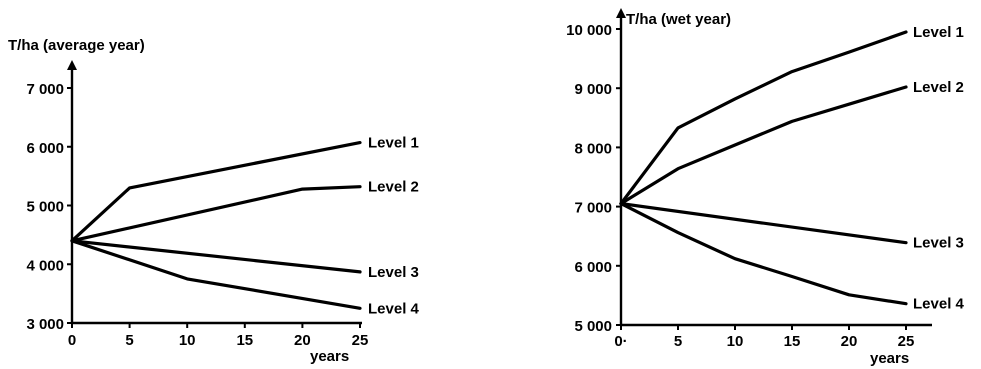  I want to click on chart2-y-tick-label: 8 000, so click(593, 148).